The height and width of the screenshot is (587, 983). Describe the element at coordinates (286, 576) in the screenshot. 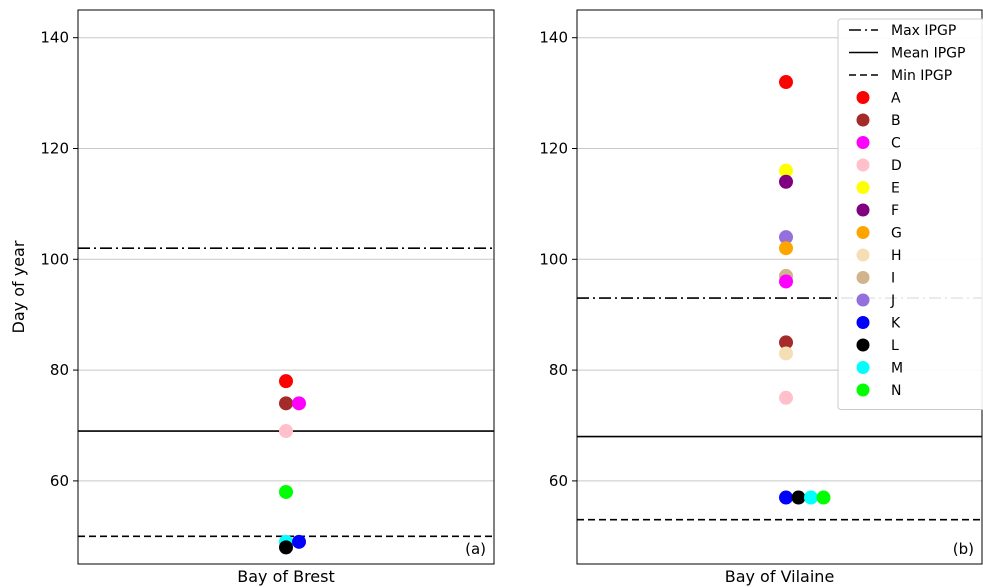

I see `x-axis-label: Bay of Brest` at that location.